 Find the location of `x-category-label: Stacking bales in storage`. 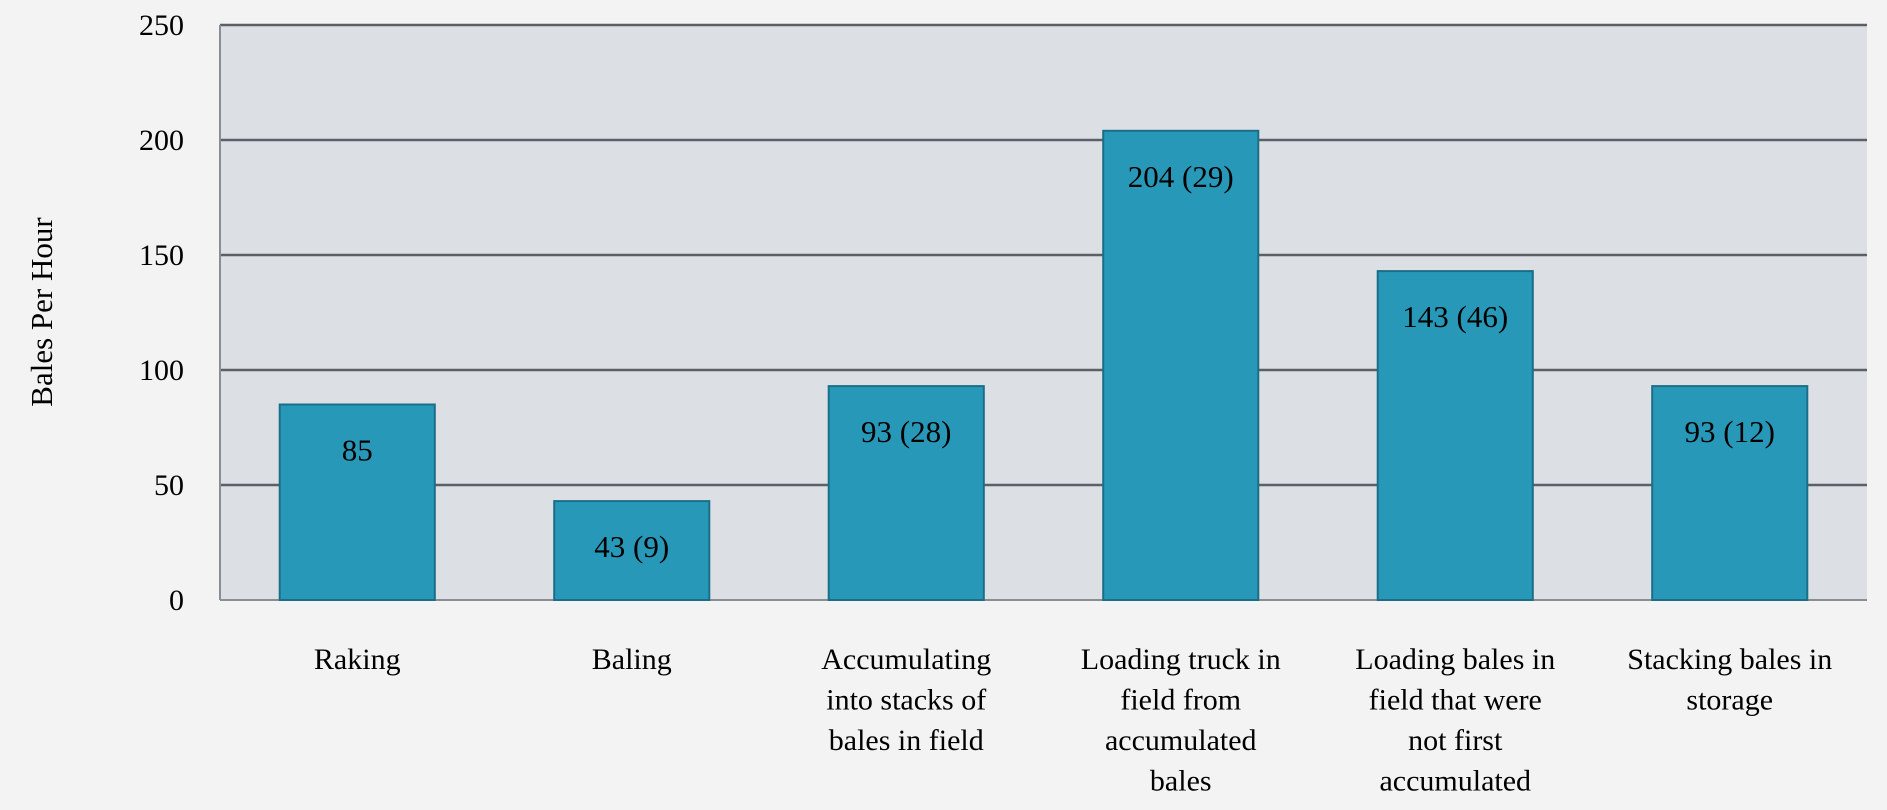

x-category-label: Stacking bales in storage is located at coordinates (1729, 680).